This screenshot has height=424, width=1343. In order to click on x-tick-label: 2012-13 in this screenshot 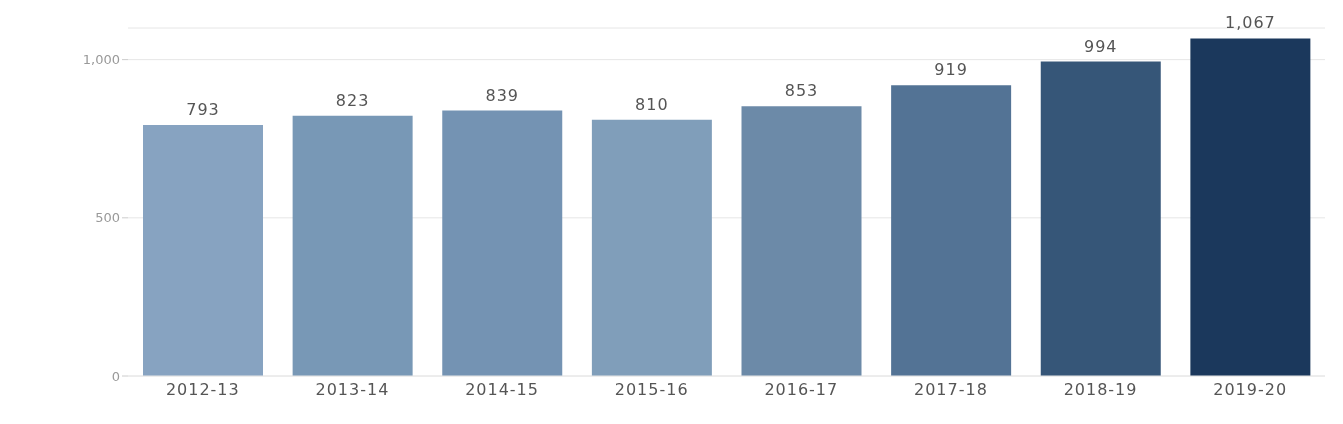, I will do `click(202, 390)`.